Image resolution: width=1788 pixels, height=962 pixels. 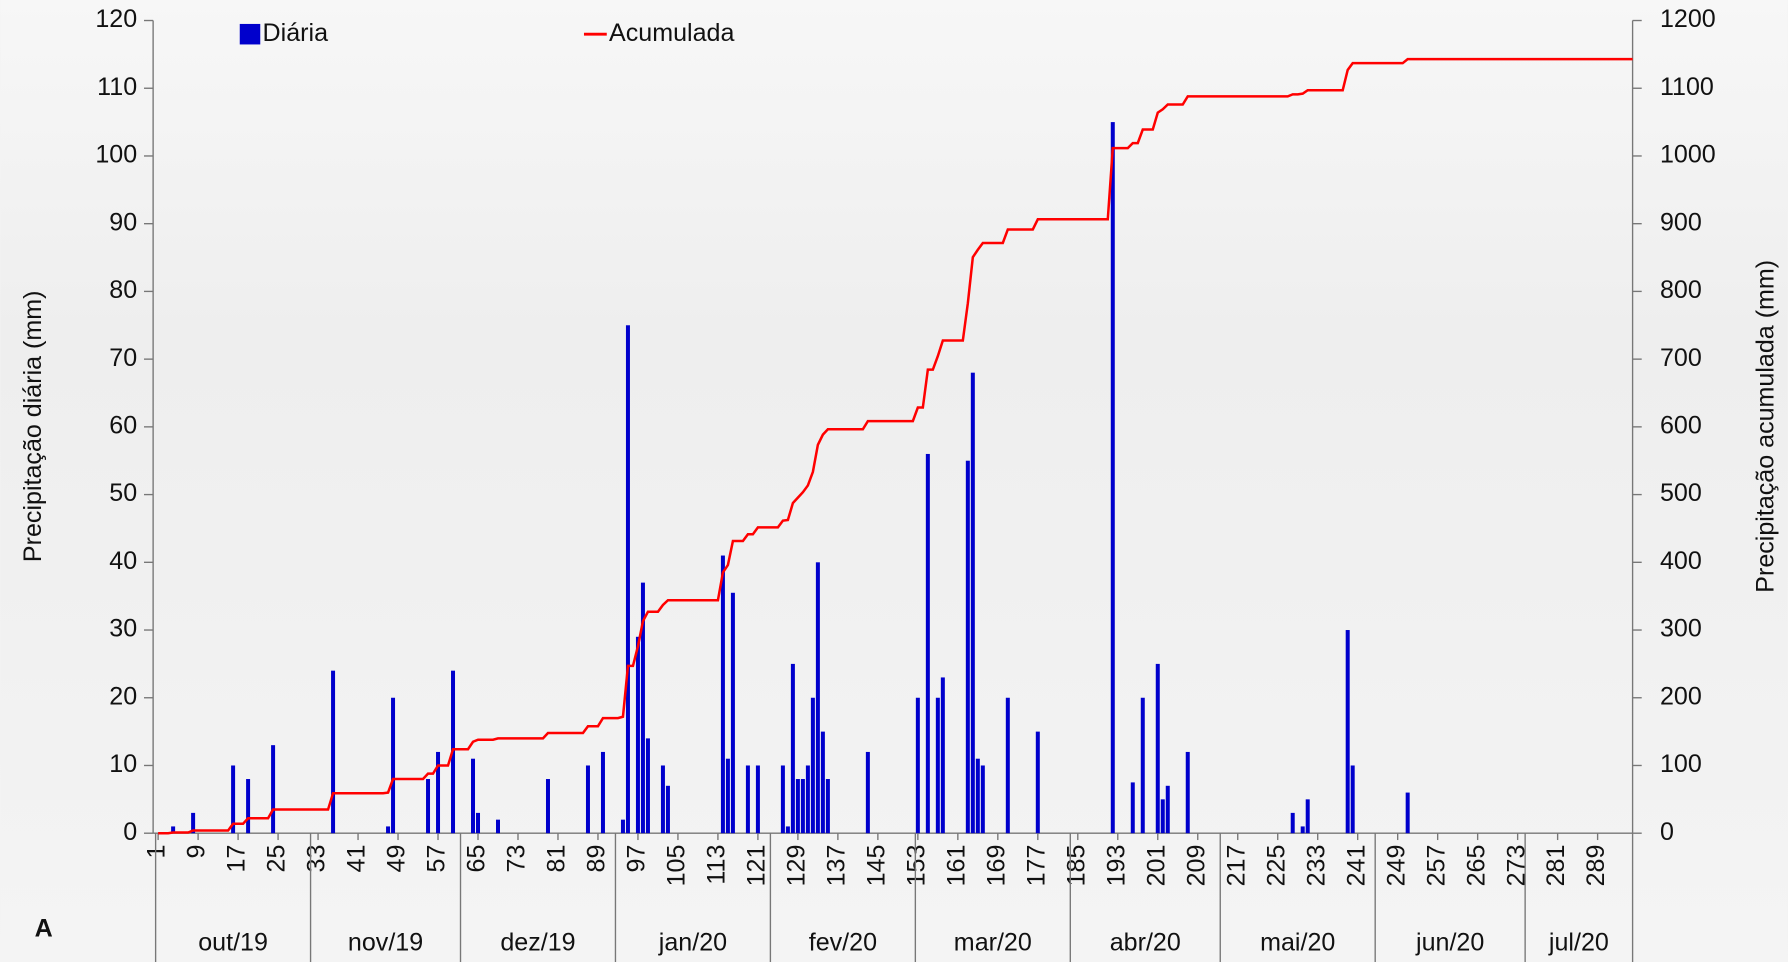 What do you see at coordinates (117, 87) in the screenshot?
I see `y-tick-label: 110` at bounding box center [117, 87].